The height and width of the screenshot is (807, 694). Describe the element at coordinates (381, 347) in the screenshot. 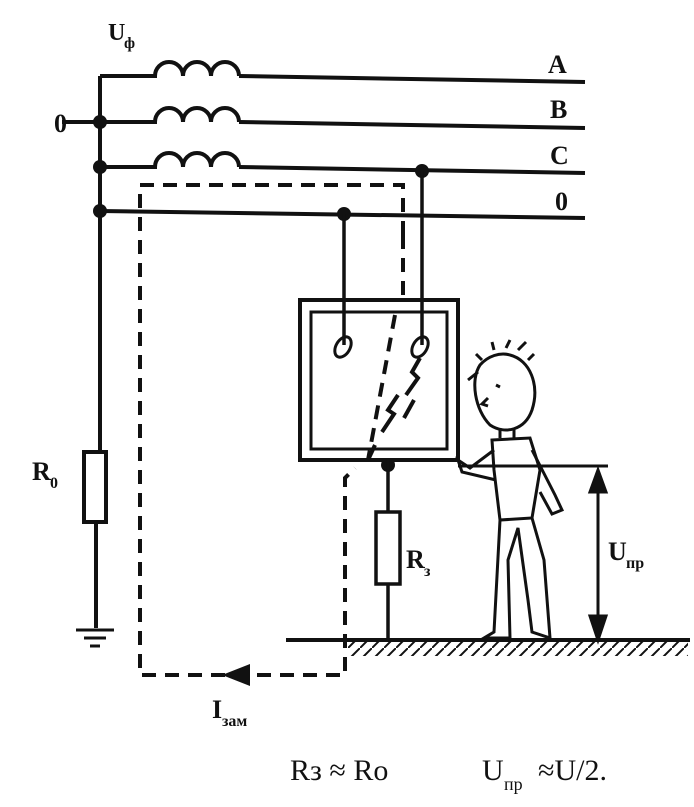

I see `terminals` at that location.